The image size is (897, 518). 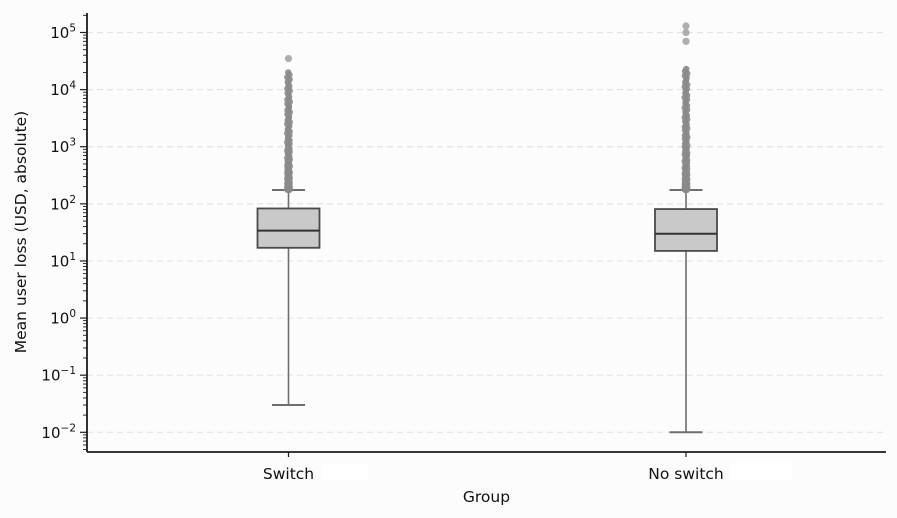 What do you see at coordinates (486, 497) in the screenshot?
I see `x-axis-title: Group` at bounding box center [486, 497].